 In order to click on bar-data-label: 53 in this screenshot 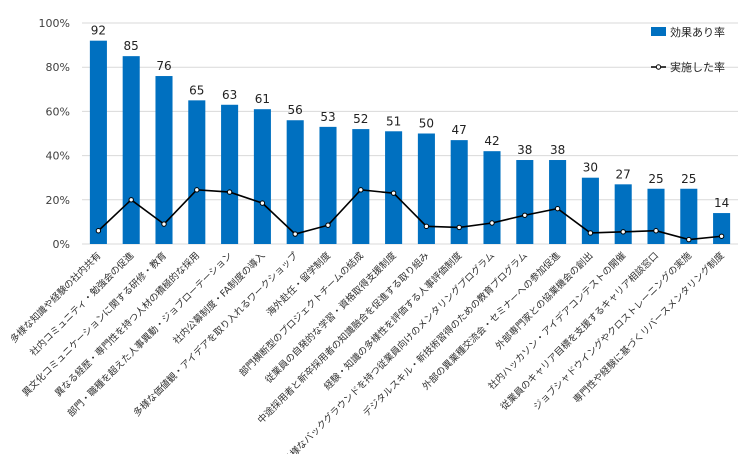, I will do `click(327, 117)`.